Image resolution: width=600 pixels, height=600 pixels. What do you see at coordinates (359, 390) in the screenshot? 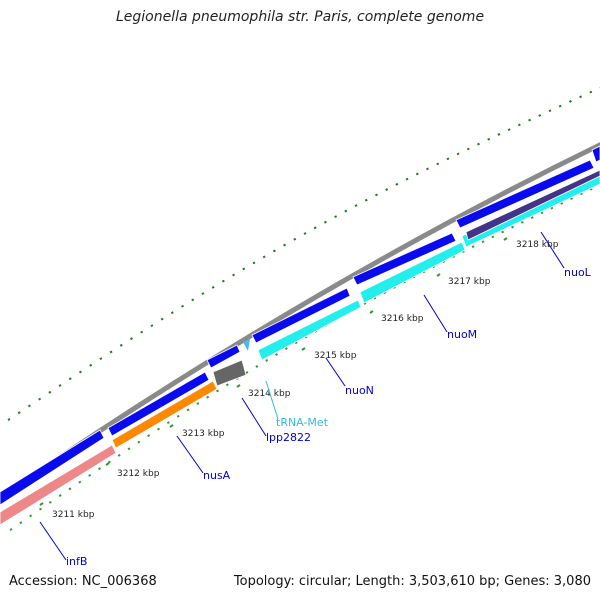
I see `gene-label-nuon: nuoN` at bounding box center [359, 390].